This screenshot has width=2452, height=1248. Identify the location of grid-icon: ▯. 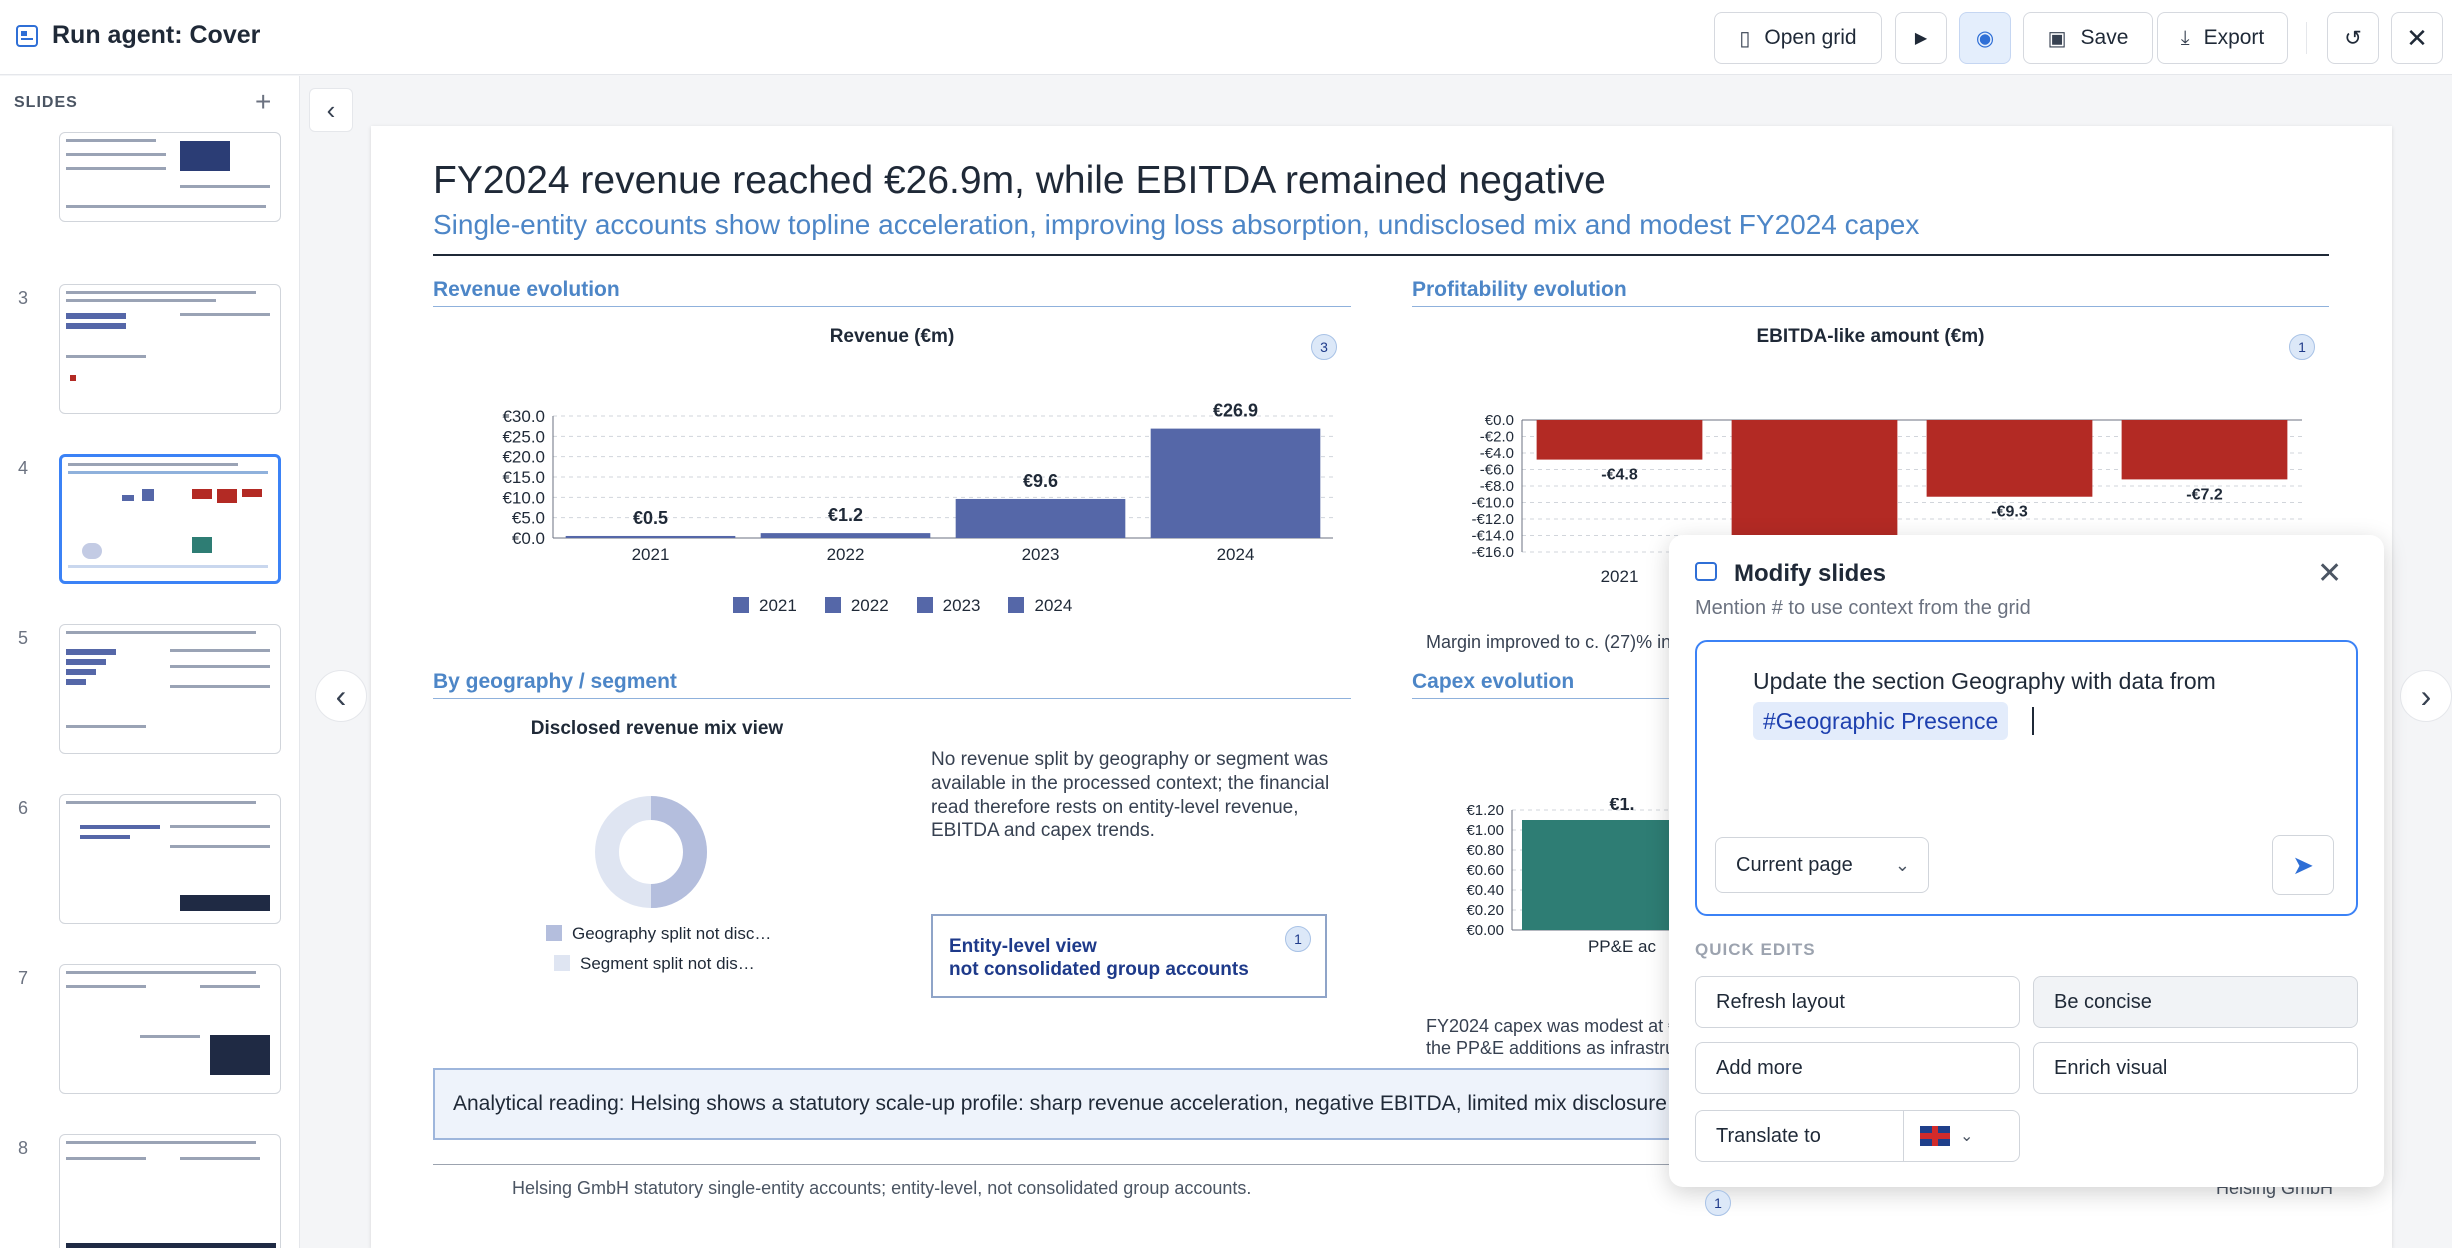
(1745, 38).